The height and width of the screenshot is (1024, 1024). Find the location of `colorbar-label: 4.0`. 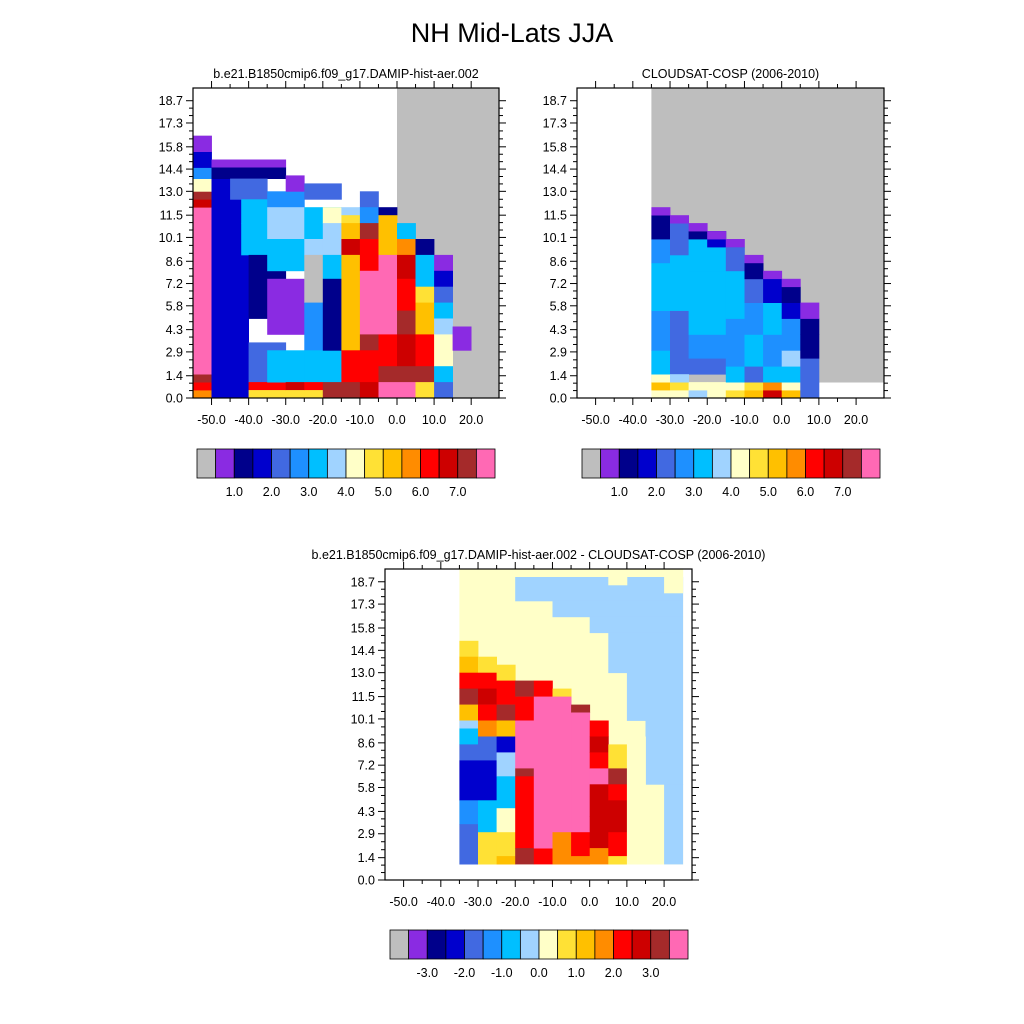

colorbar-label: 4.0 is located at coordinates (730, 492).